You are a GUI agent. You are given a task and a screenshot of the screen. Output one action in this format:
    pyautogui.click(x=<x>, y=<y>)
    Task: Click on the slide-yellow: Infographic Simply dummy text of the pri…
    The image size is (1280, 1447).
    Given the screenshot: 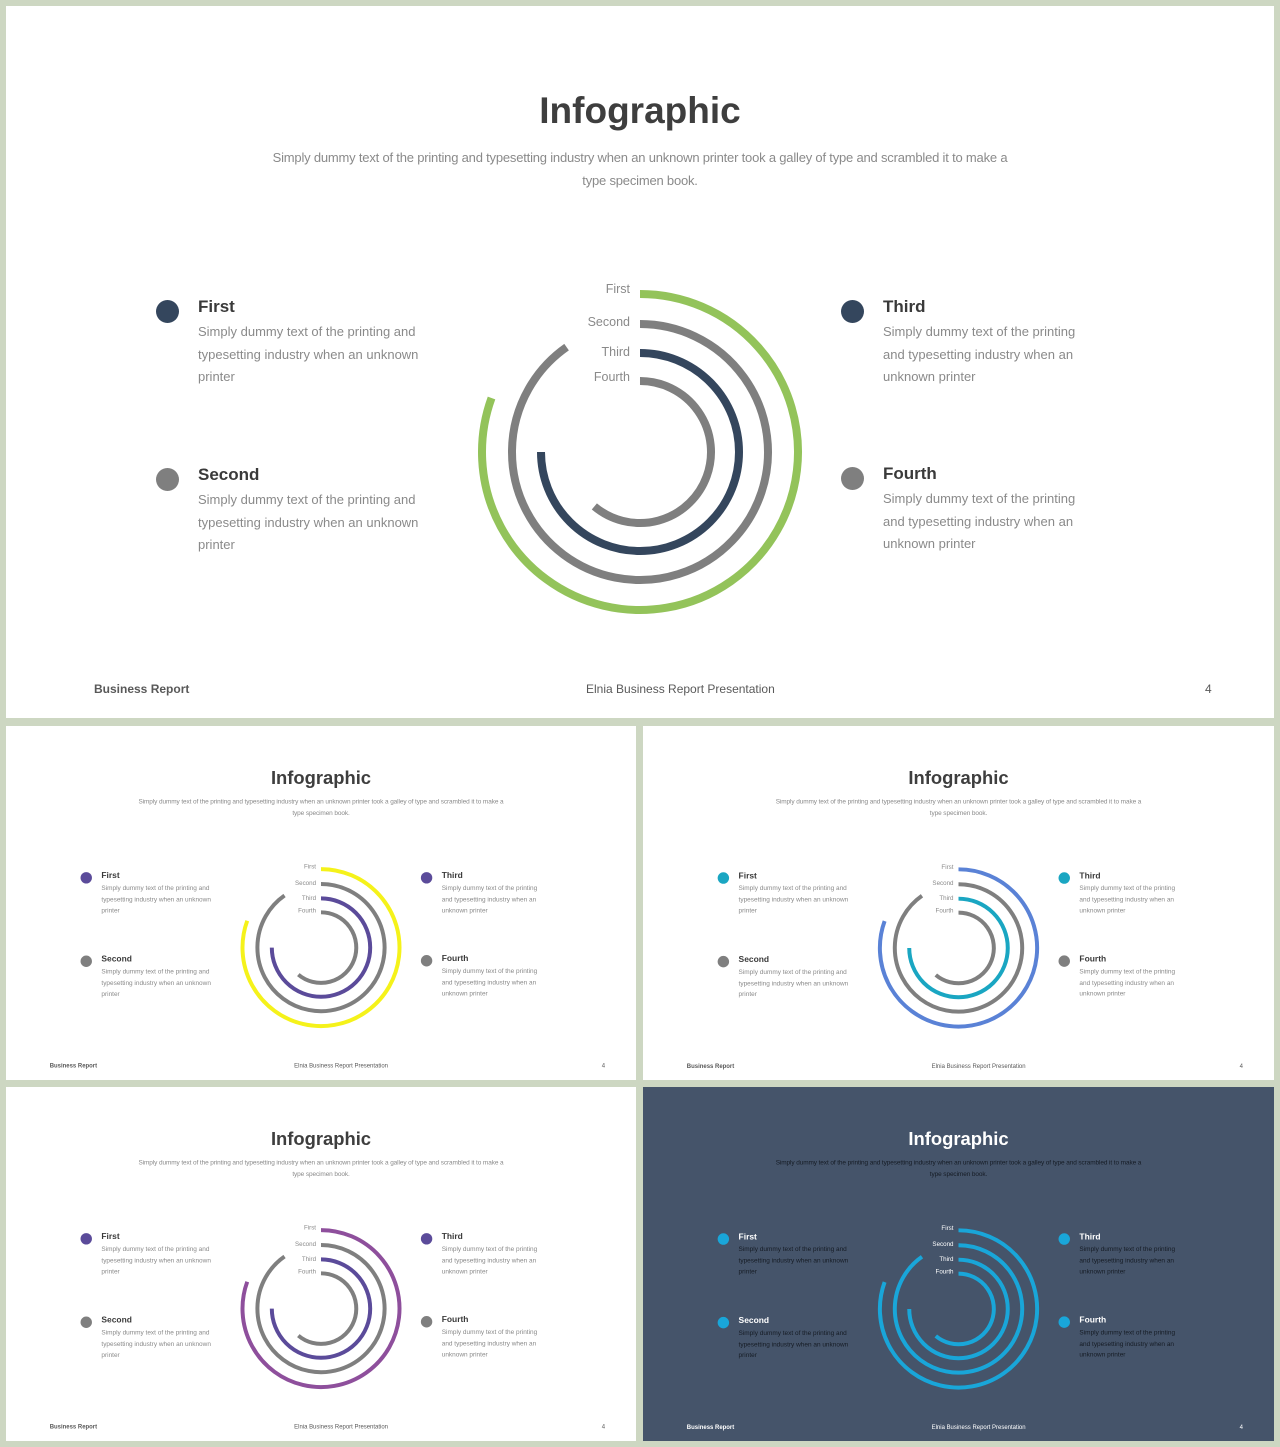 What is the action you would take?
    pyautogui.click(x=321, y=903)
    